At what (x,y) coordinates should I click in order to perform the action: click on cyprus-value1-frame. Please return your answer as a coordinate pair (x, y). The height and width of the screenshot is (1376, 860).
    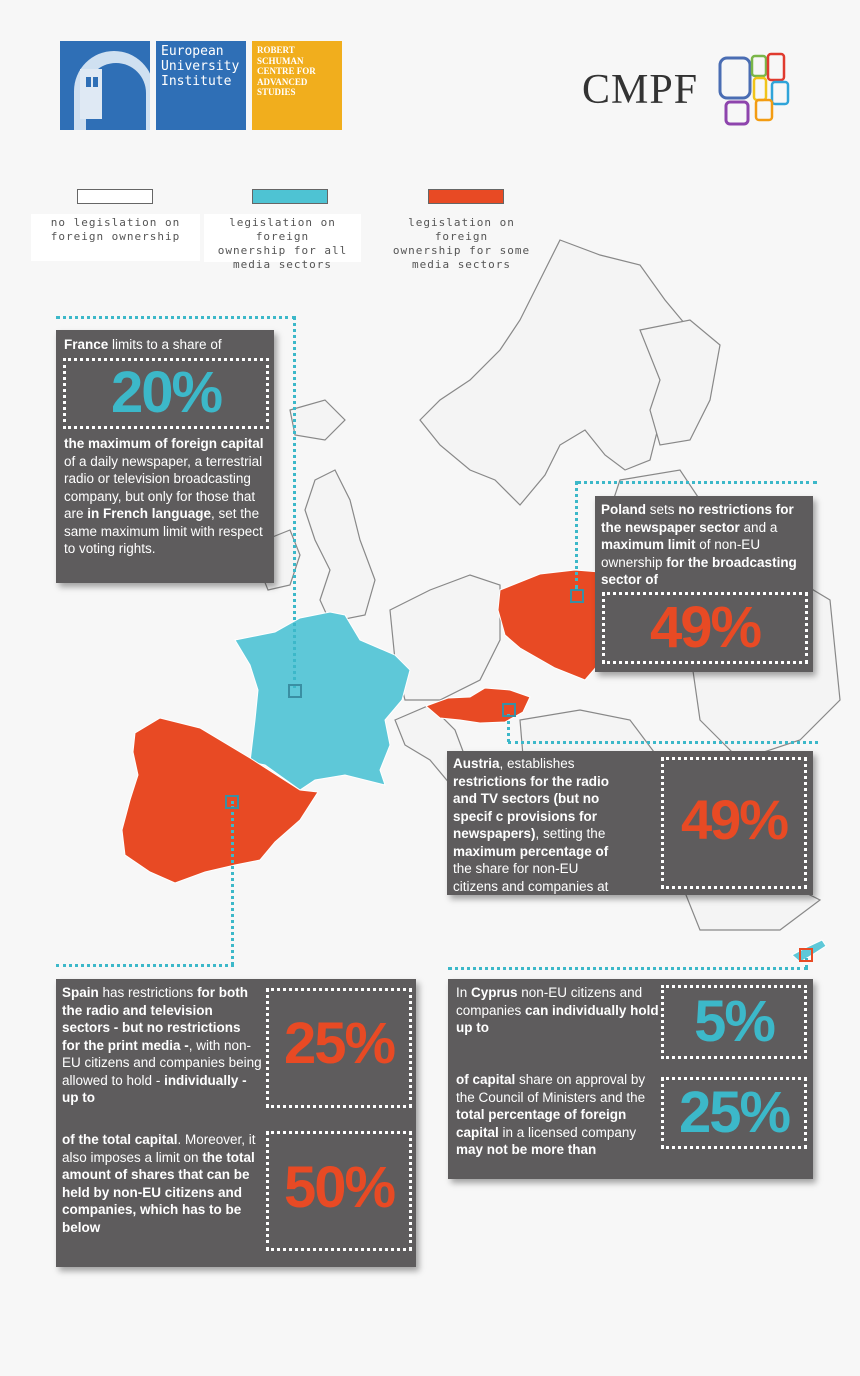
    Looking at the image, I should click on (734, 1022).